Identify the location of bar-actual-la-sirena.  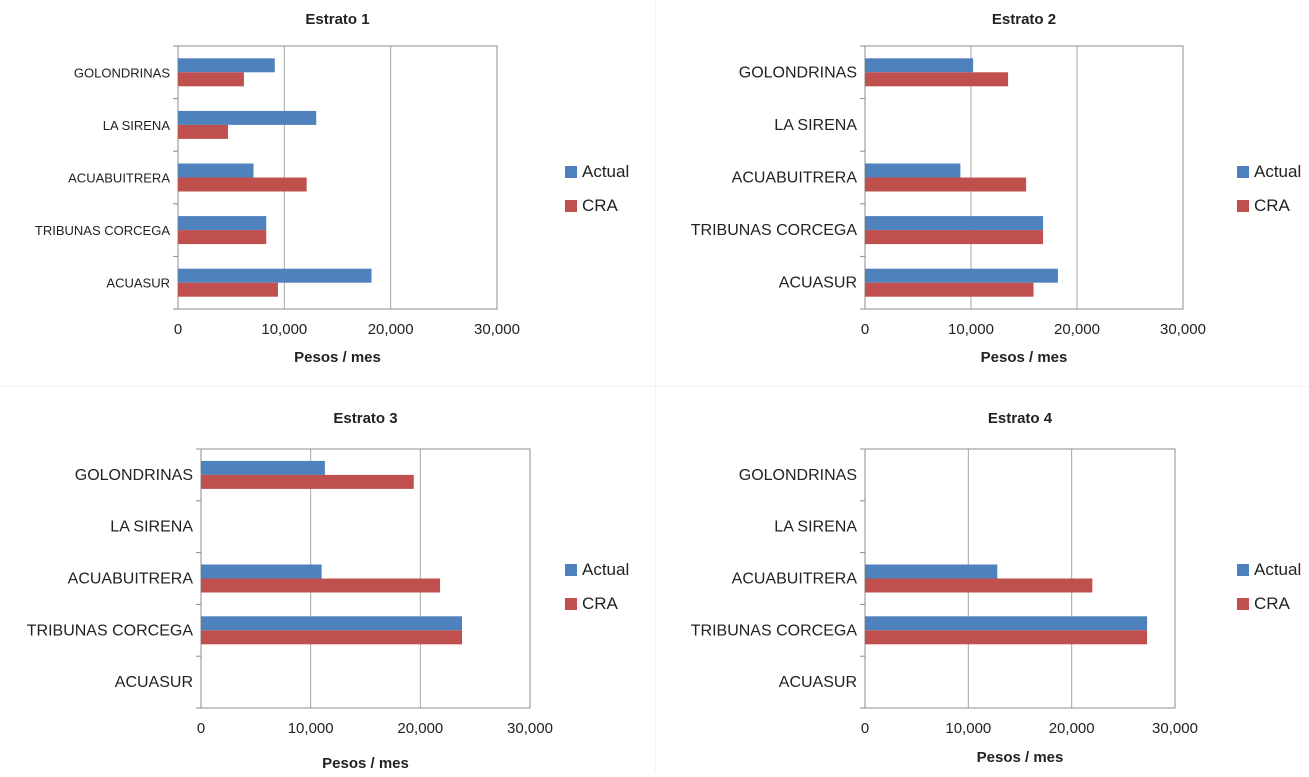
(247, 117).